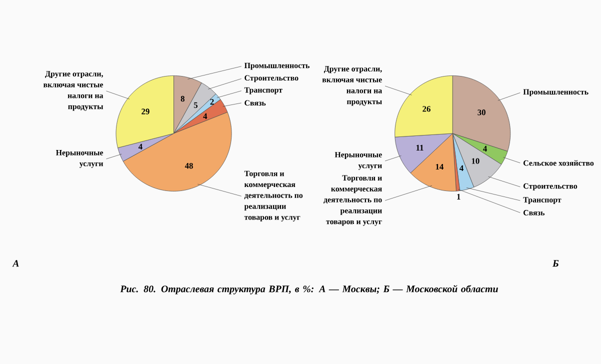 The height and width of the screenshot is (364, 601). I want to click on data-label: 11, so click(420, 147).